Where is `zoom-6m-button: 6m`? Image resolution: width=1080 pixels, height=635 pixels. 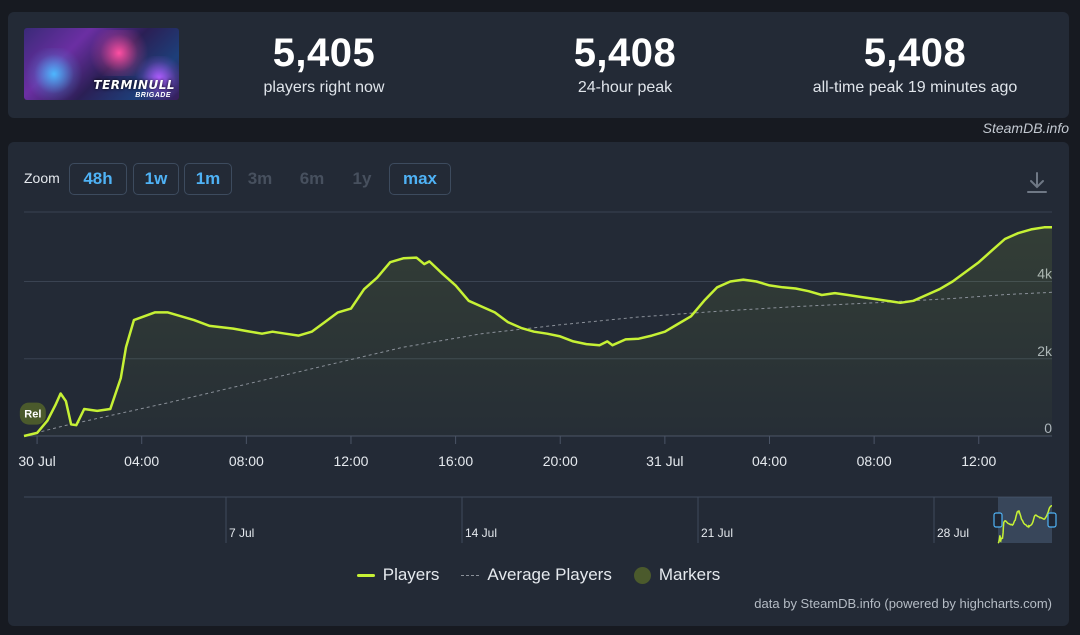
zoom-6m-button: 6m is located at coordinates (312, 178).